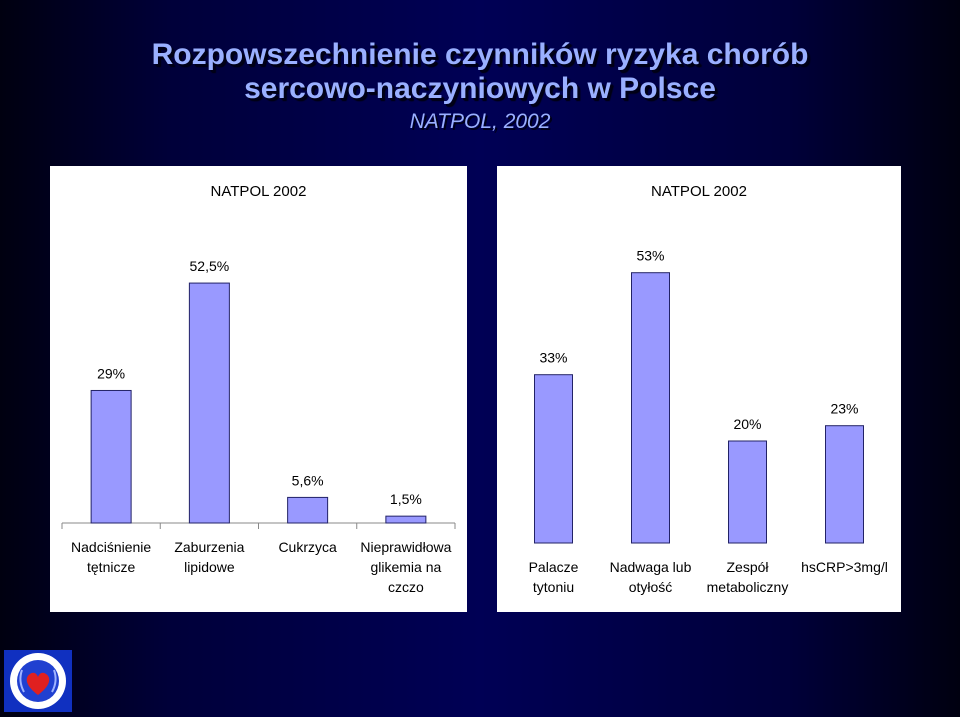 Image resolution: width=960 pixels, height=717 pixels. I want to click on category-label: tytoniu, so click(553, 587).